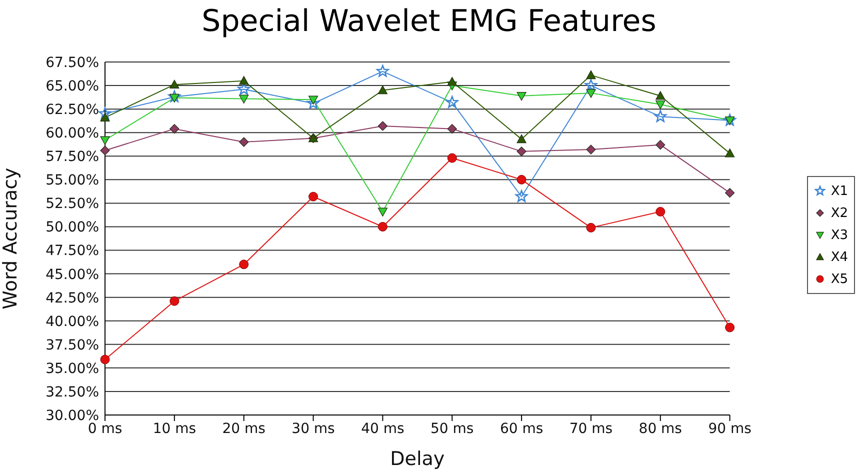  Describe the element at coordinates (839, 191) in the screenshot. I see `legend-label: X1` at that location.